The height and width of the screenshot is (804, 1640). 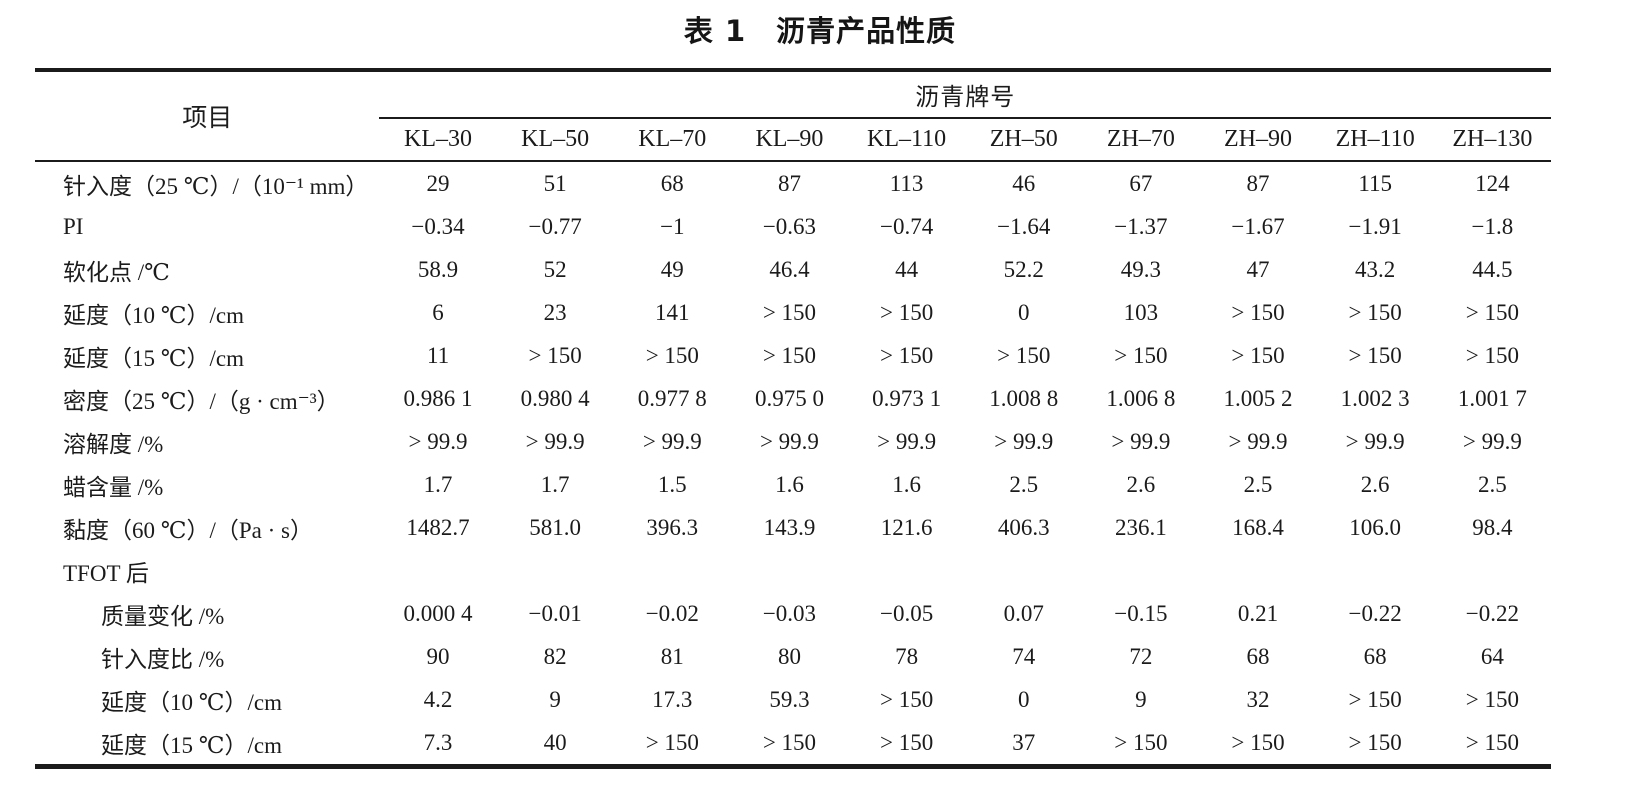 I want to click on cell-value: −0.63, so click(x=789, y=226).